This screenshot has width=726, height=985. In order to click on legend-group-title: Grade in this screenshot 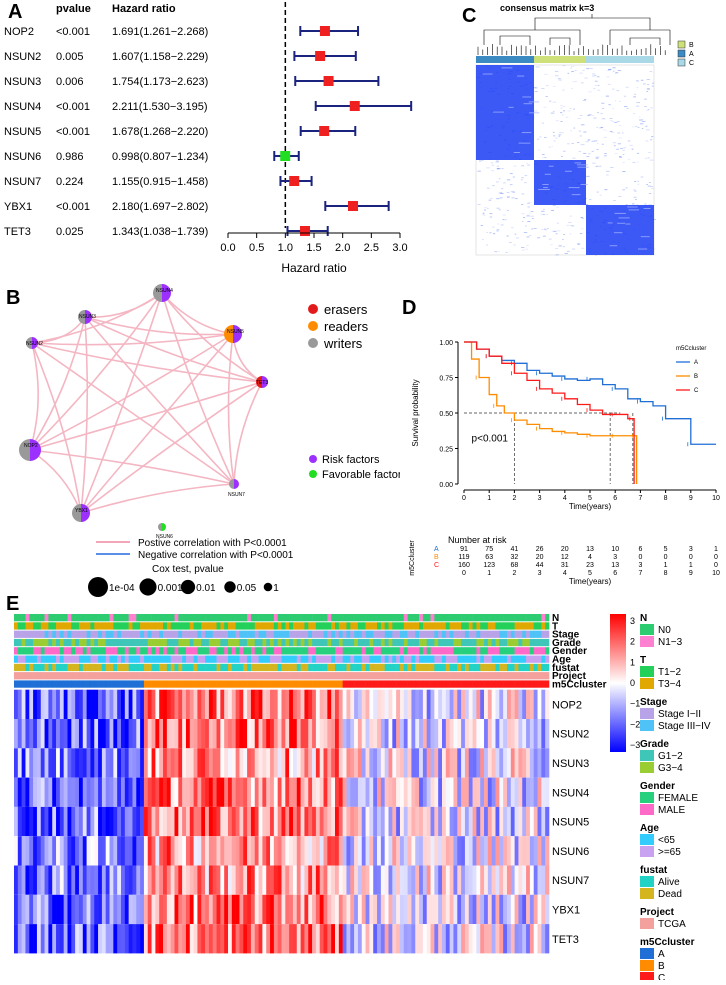, I will do `click(654, 744)`.